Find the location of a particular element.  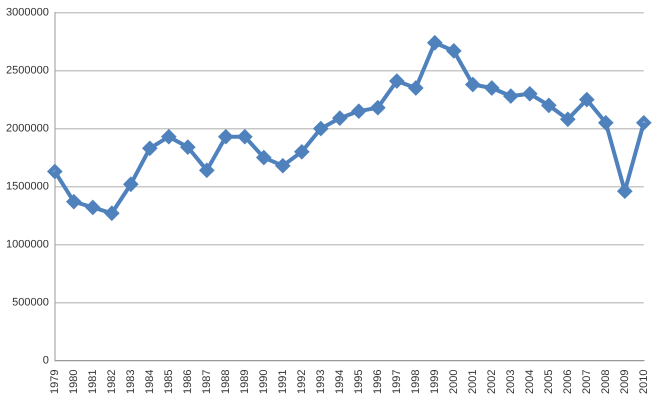

x-tick-label: 1995 is located at coordinates (358, 382).